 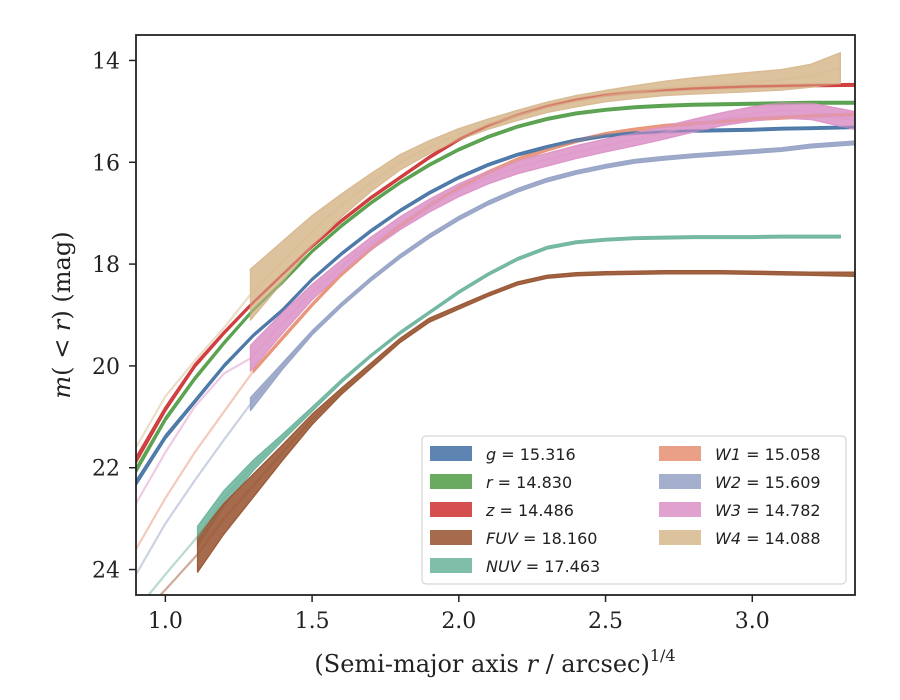 I want to click on y-tick-label: 24, so click(x=106, y=571).